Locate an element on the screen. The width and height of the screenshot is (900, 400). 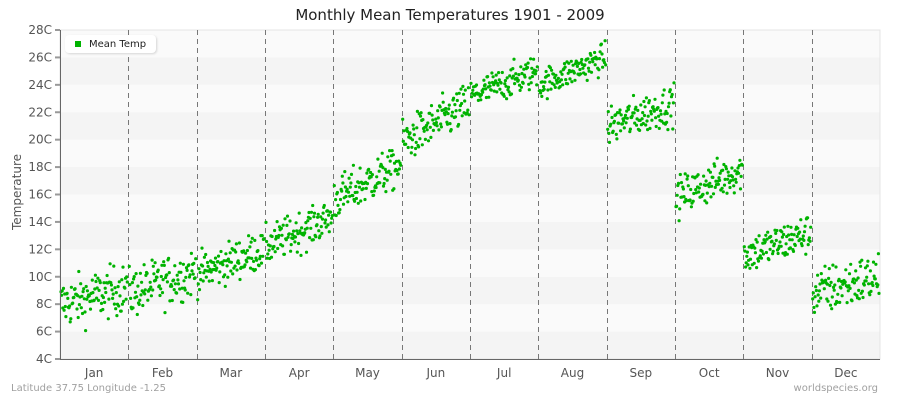
source-caption: worldspecies.org is located at coordinates (835, 388).